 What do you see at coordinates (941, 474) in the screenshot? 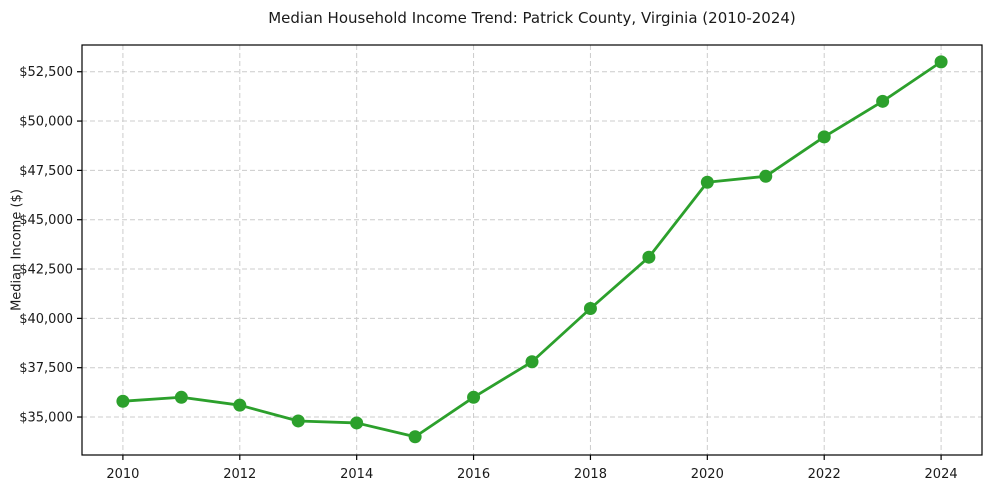
I see `x-tick-label: 2024` at bounding box center [941, 474].